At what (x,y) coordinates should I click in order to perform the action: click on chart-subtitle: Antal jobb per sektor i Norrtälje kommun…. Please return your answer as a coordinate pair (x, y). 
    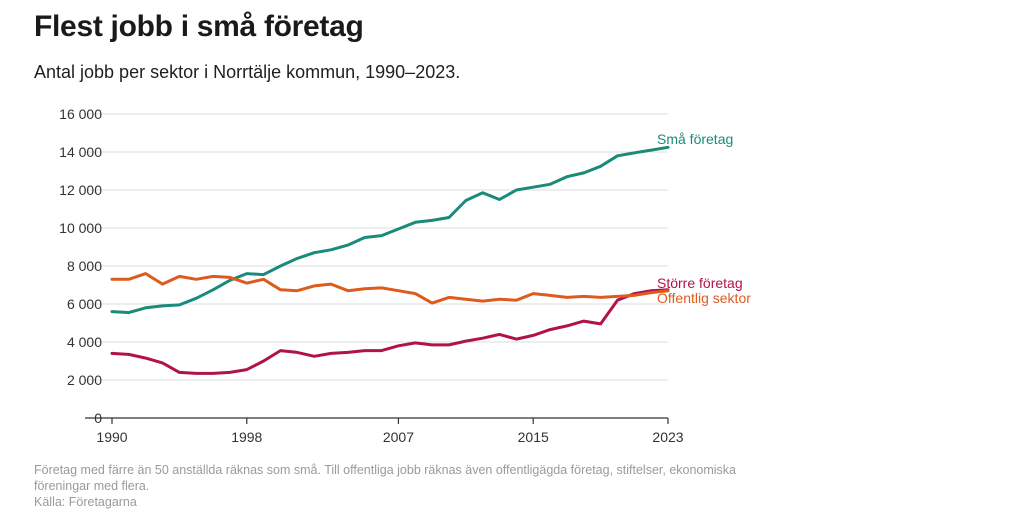
    Looking at the image, I should click on (247, 72).